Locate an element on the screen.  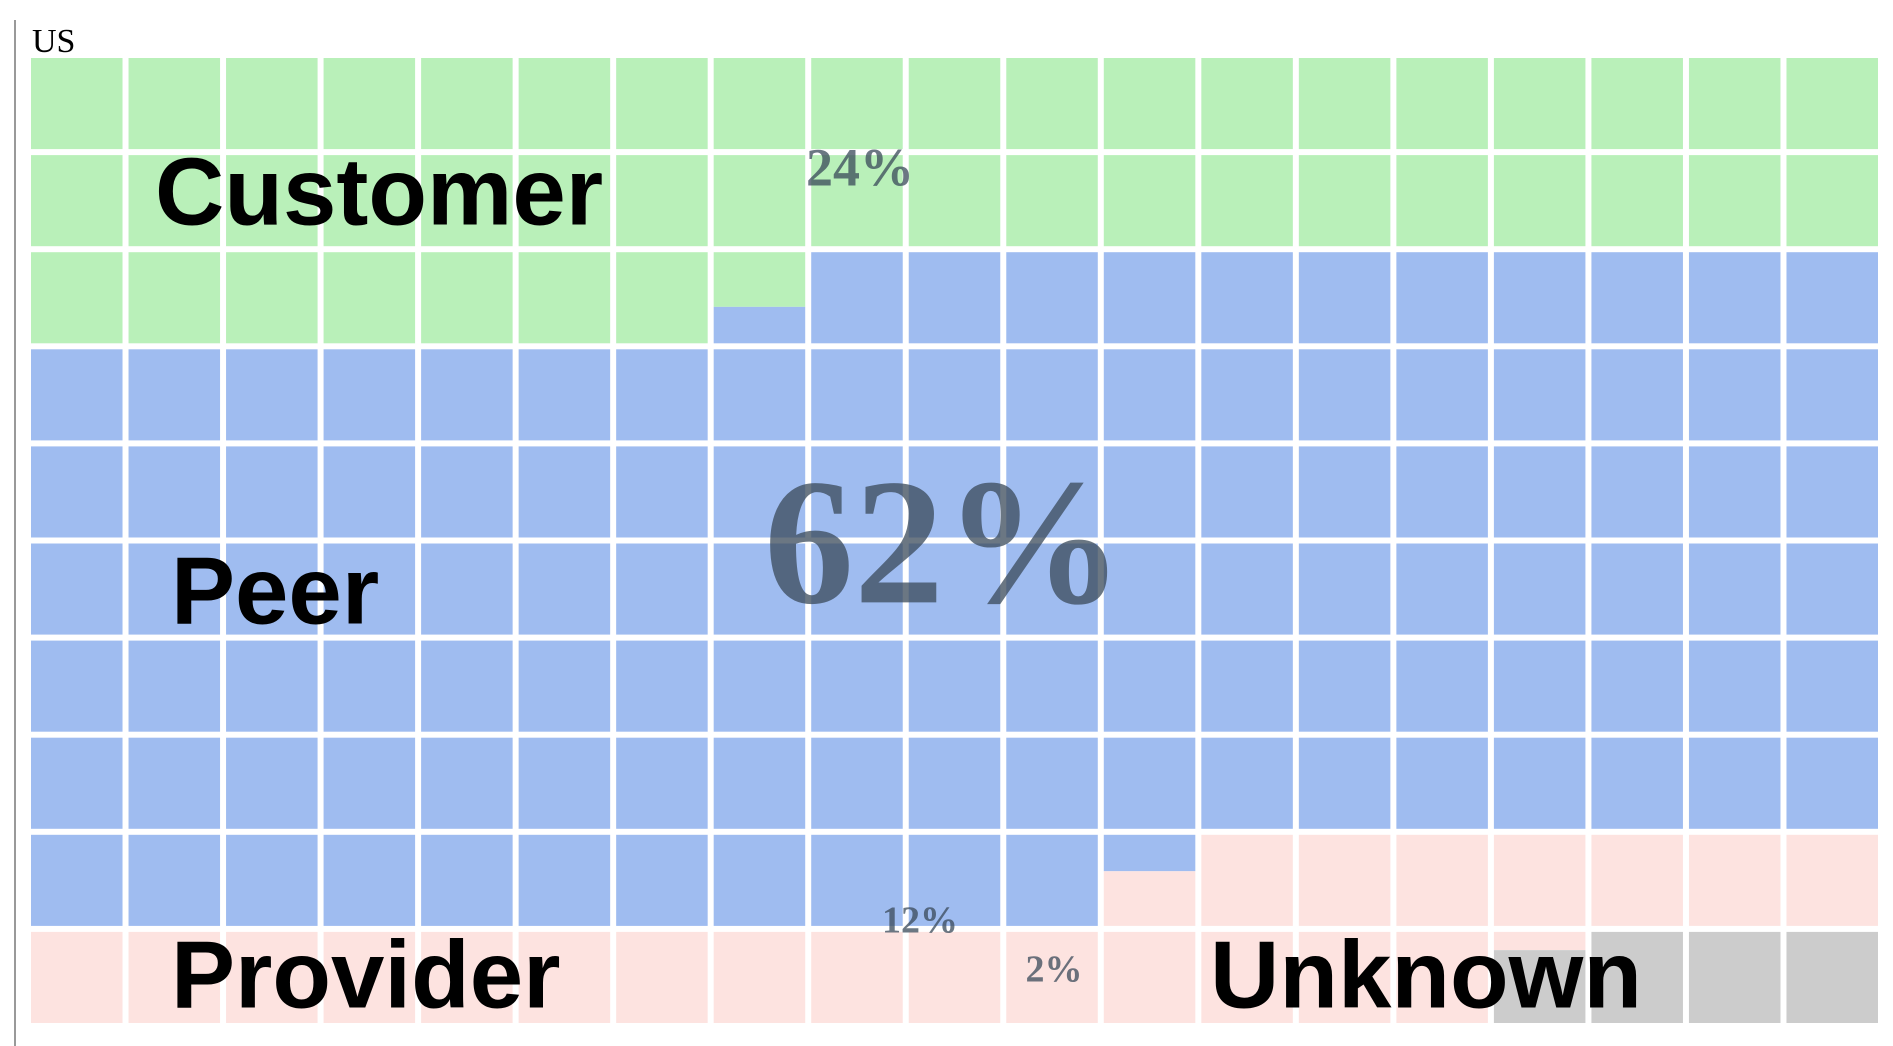
value-label: 2% is located at coordinates (1054, 970).